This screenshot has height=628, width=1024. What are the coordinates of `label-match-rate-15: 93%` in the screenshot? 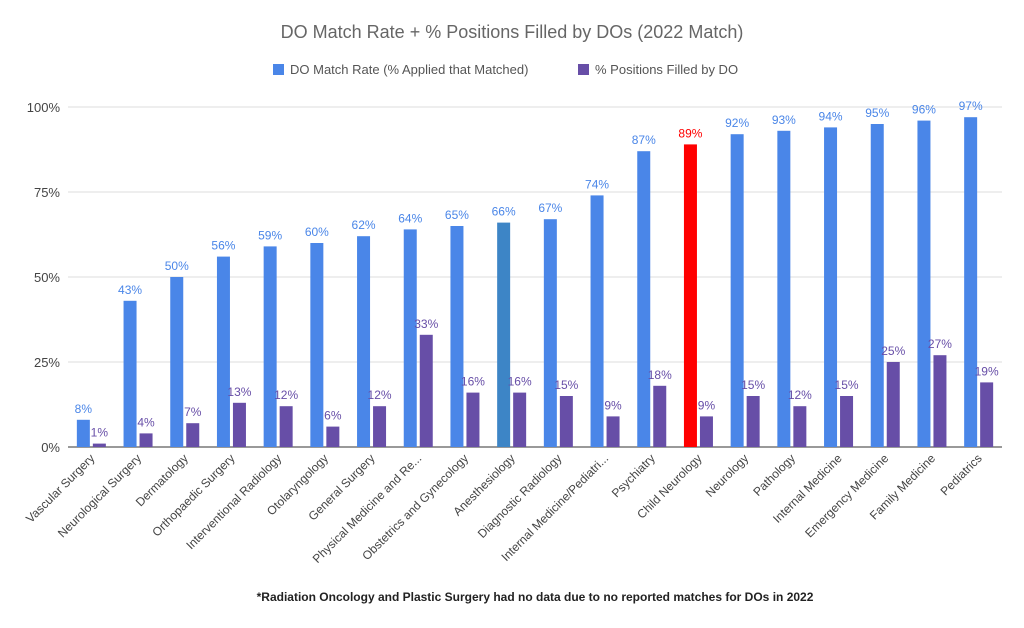 It's located at (784, 120).